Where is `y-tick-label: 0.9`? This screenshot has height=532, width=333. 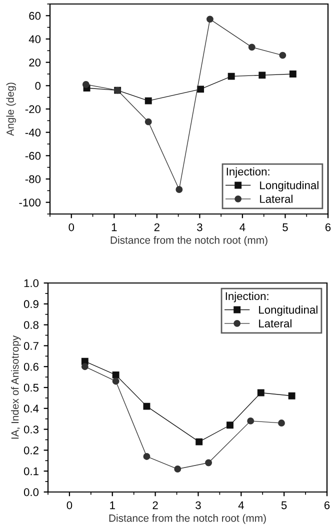
y-tick-label: 0.9 is located at coordinates (31, 304).